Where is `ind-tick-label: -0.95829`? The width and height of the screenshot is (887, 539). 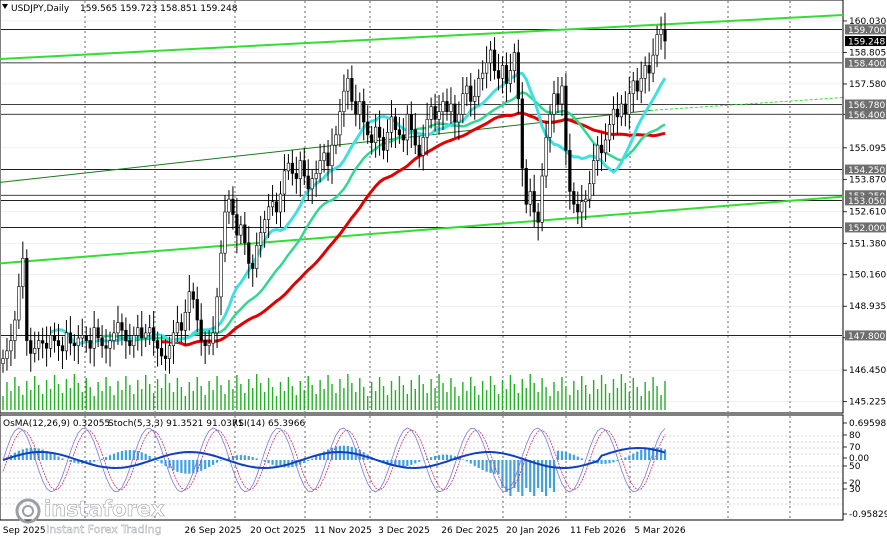
ind-tick-label: -0.95829 is located at coordinates (868, 515).